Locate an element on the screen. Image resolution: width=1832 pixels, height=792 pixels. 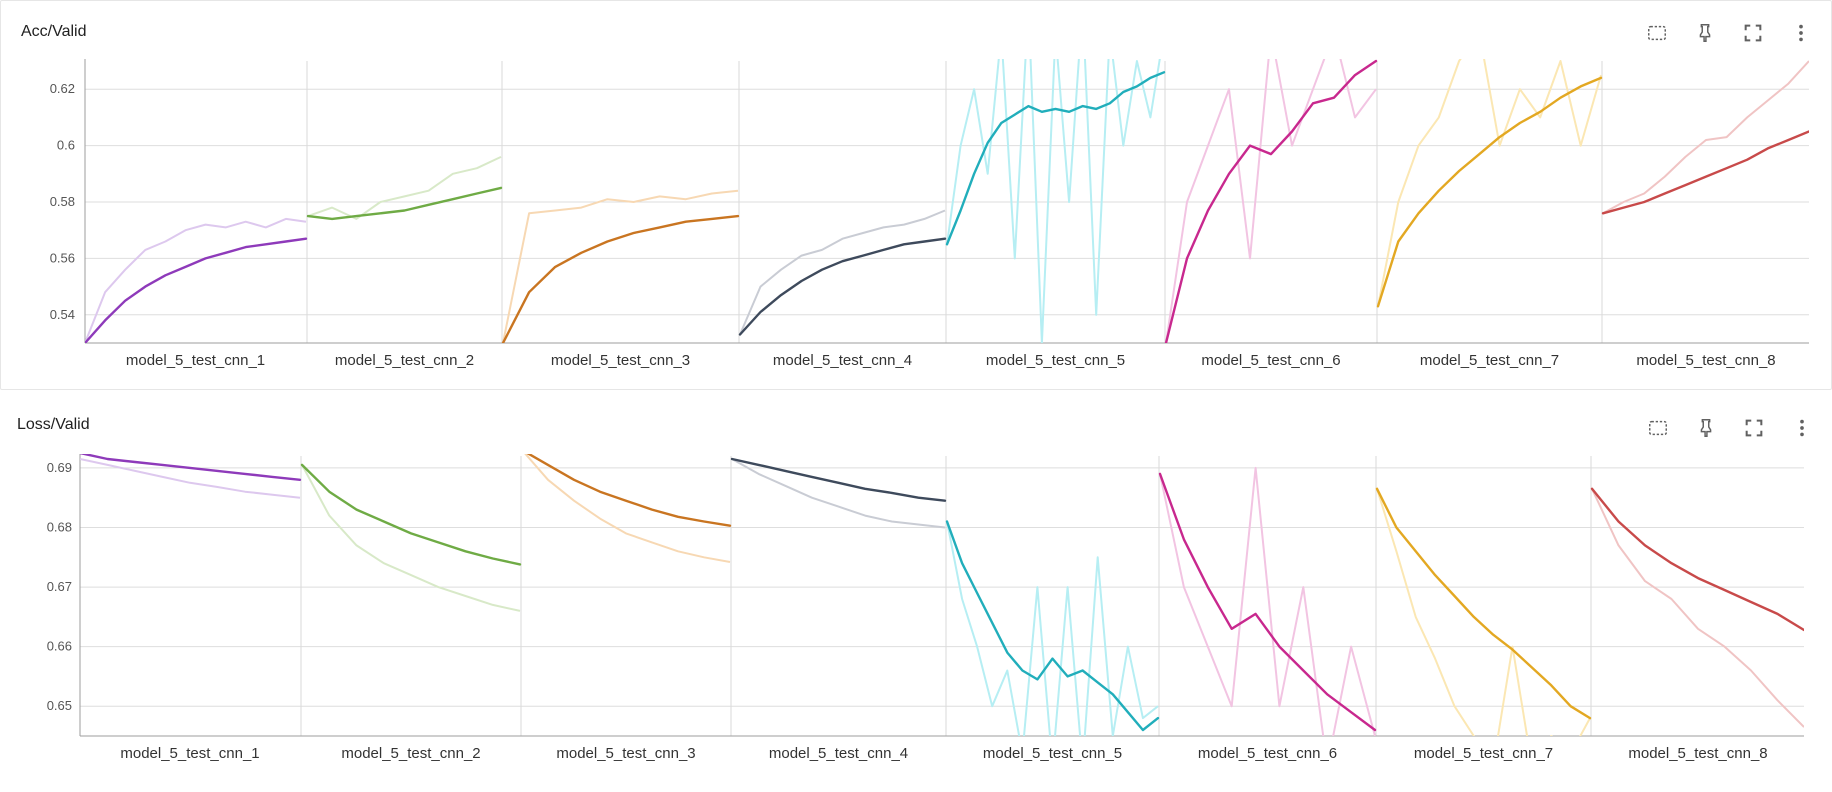
y-tick-label: 0.65 is located at coordinates (59, 705).